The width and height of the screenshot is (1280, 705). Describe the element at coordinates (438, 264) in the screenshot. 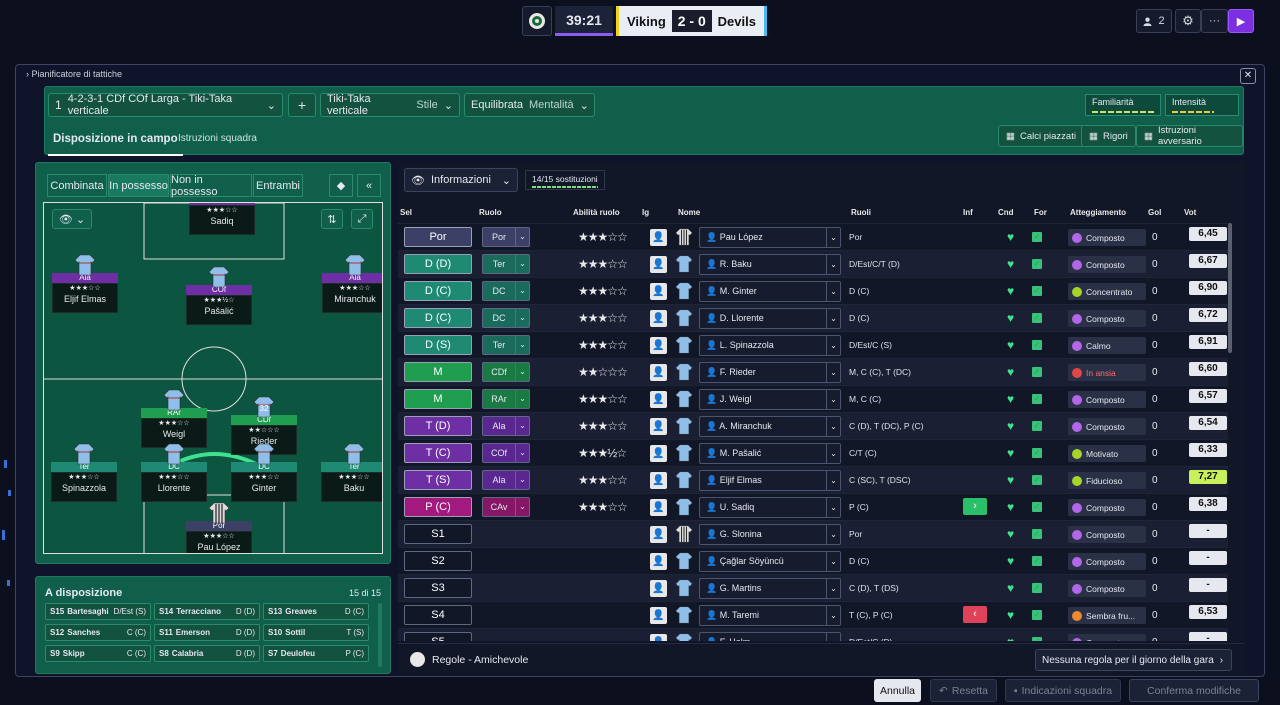

I see `selection-slot: D (D)` at that location.